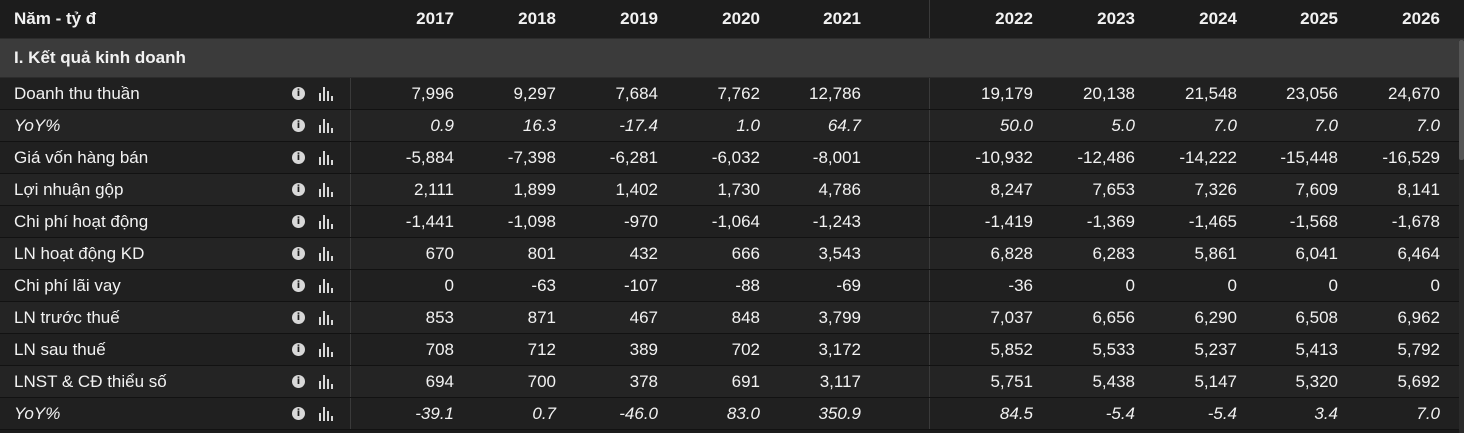 The image size is (1464, 433). Describe the element at coordinates (1418, 317) in the screenshot. I see `value-cell: 6,962` at that location.